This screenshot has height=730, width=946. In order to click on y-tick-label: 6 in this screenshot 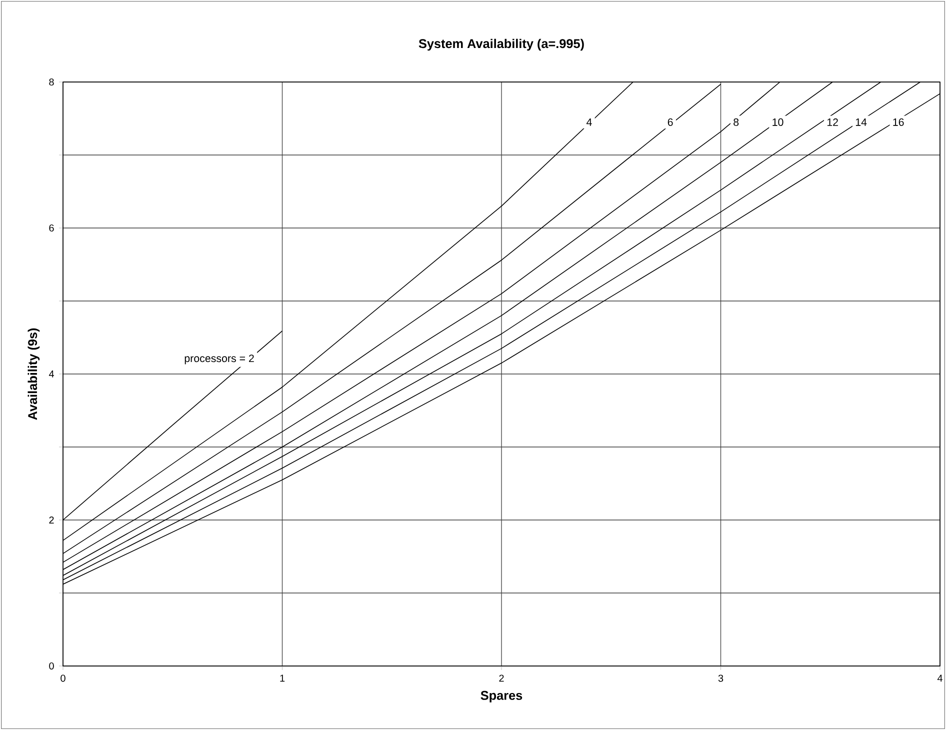, I will do `click(51, 228)`.